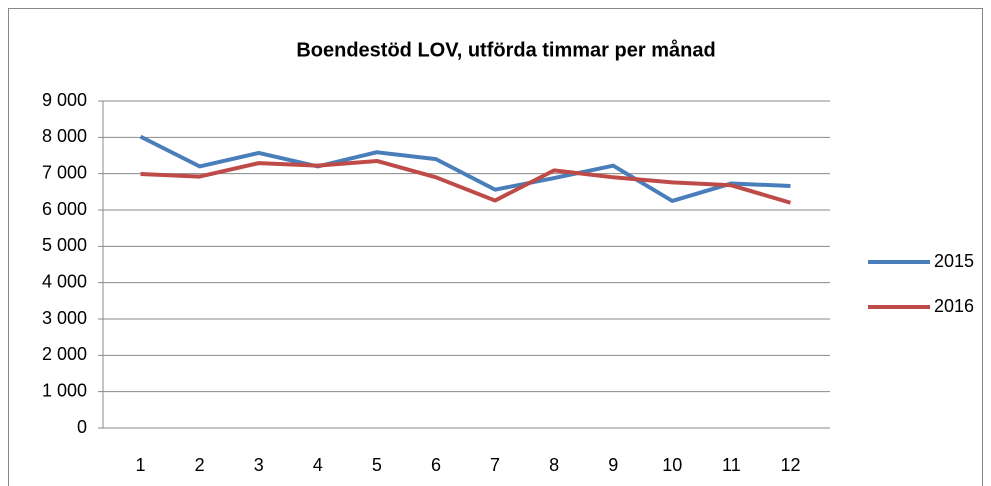 This screenshot has height=486, width=991. I want to click on x-tick-label: 4, so click(318, 465).